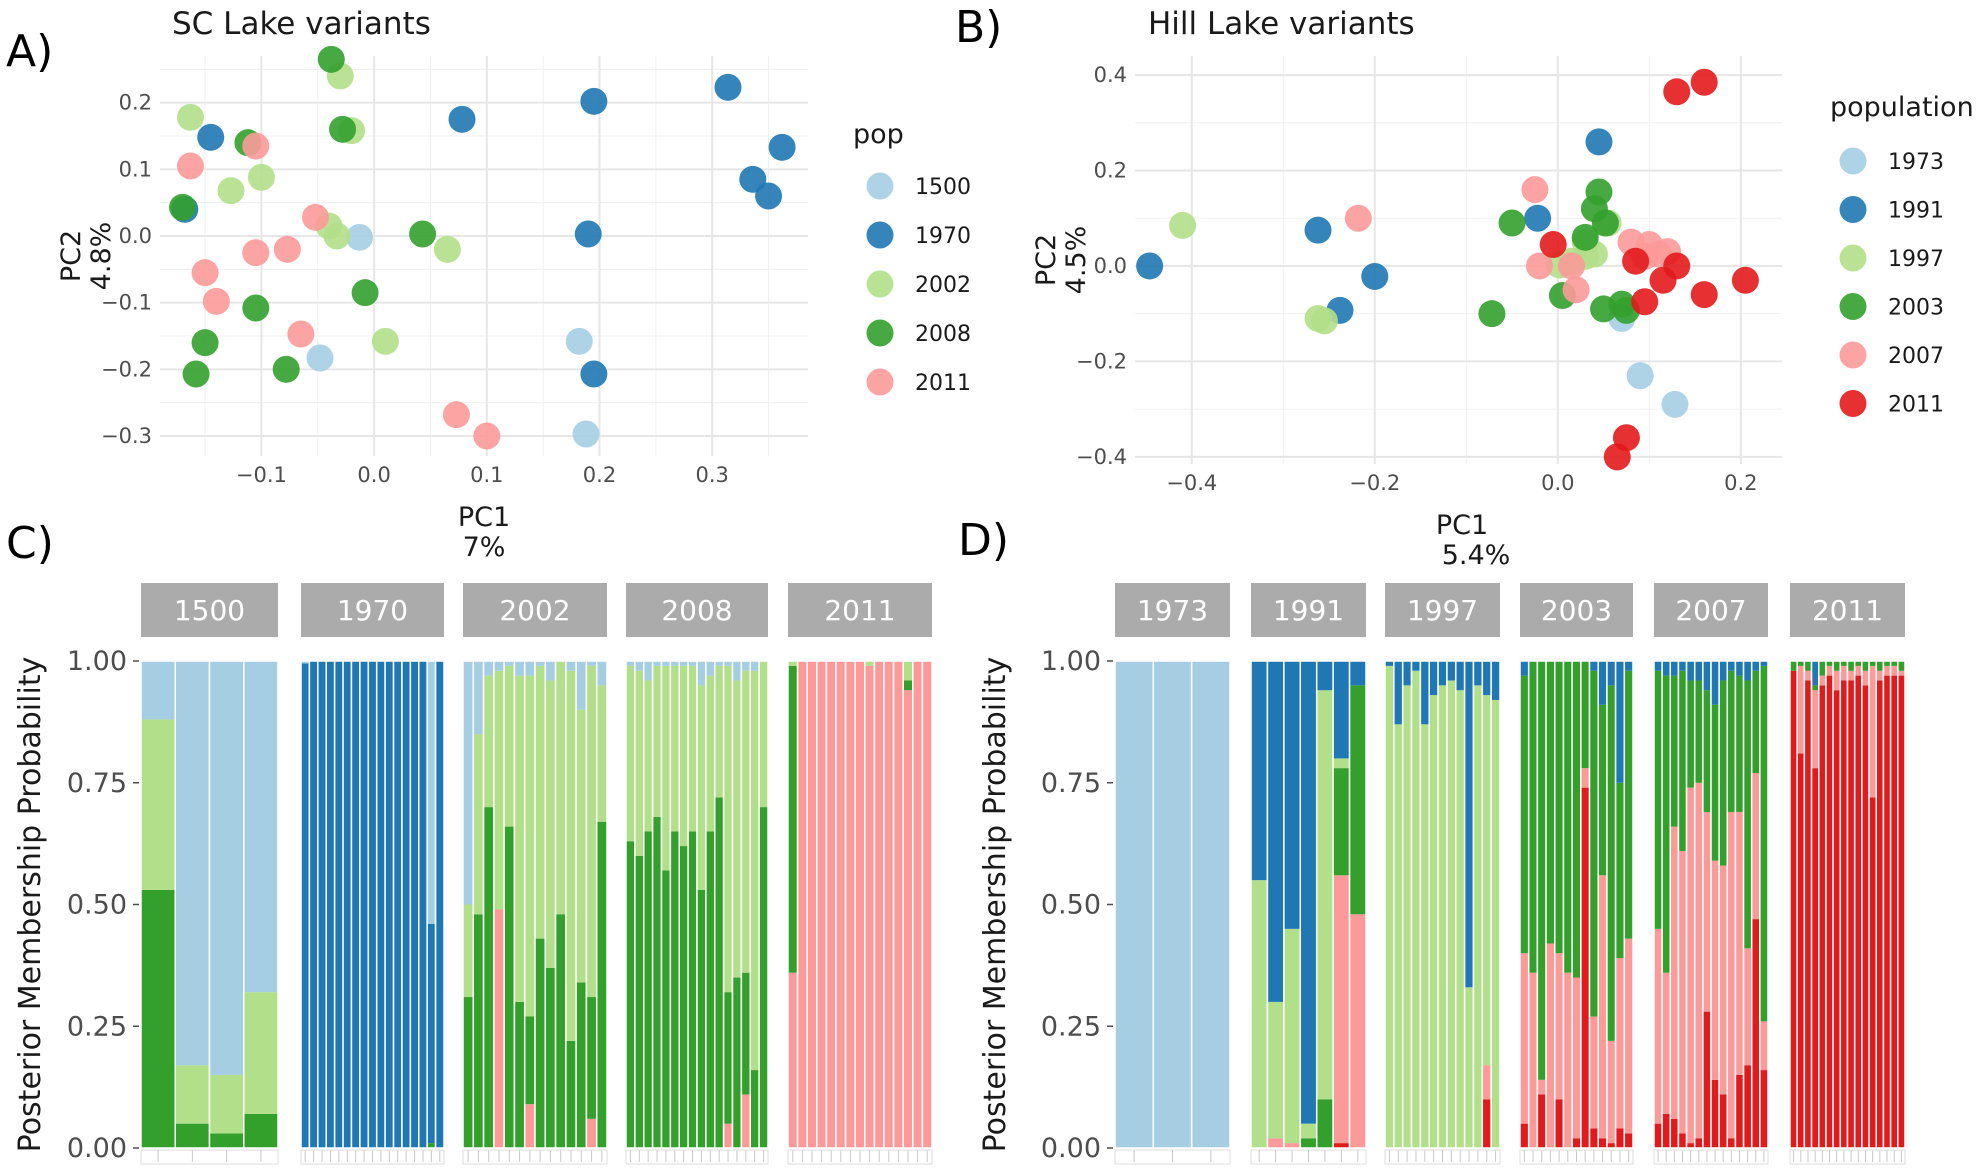 Image resolution: width=1984 pixels, height=1175 pixels. What do you see at coordinates (696, 610) in the screenshot?
I see `facet-strip-label: 2008` at bounding box center [696, 610].